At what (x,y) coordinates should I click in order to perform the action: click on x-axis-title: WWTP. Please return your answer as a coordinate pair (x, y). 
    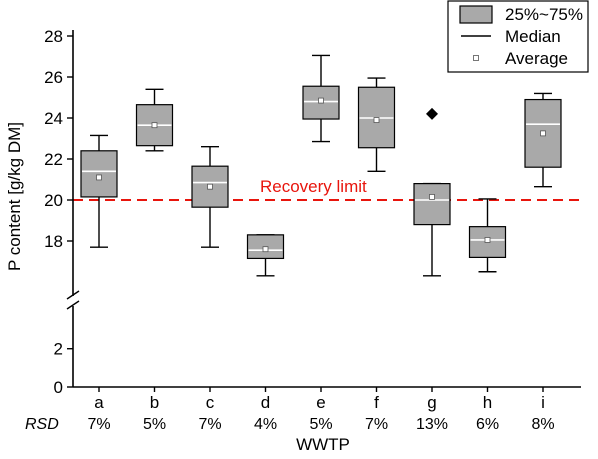
    Looking at the image, I should click on (323, 444).